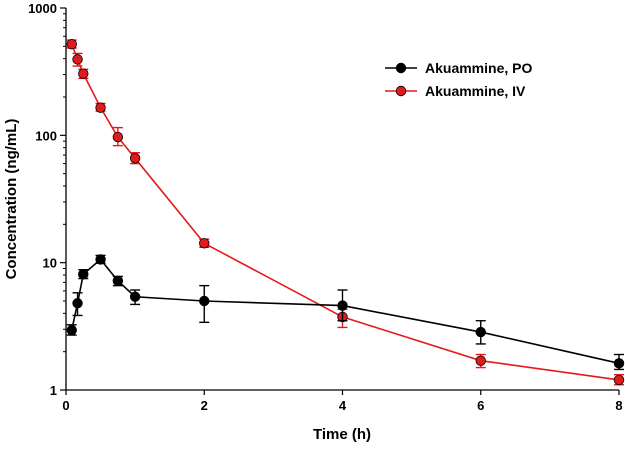 The image size is (625, 449). What do you see at coordinates (458, 79) in the screenshot?
I see `legend: Akuammine, PO Akuammine, IV` at bounding box center [458, 79].